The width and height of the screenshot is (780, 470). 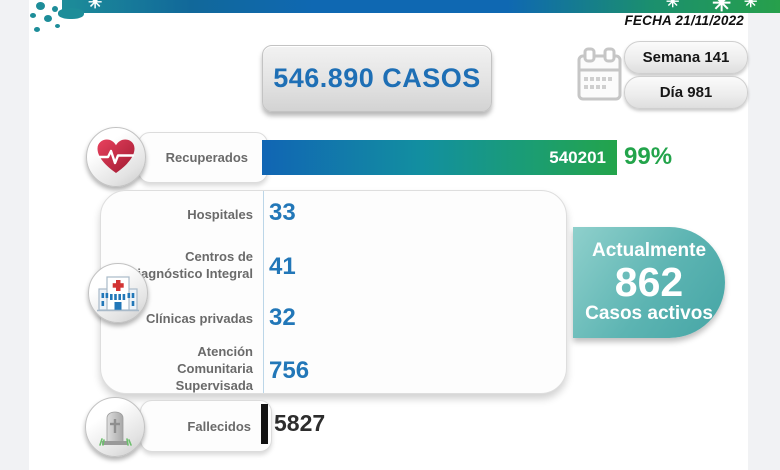 I want to click on week-badge-label: Semana 141, so click(x=686, y=57).